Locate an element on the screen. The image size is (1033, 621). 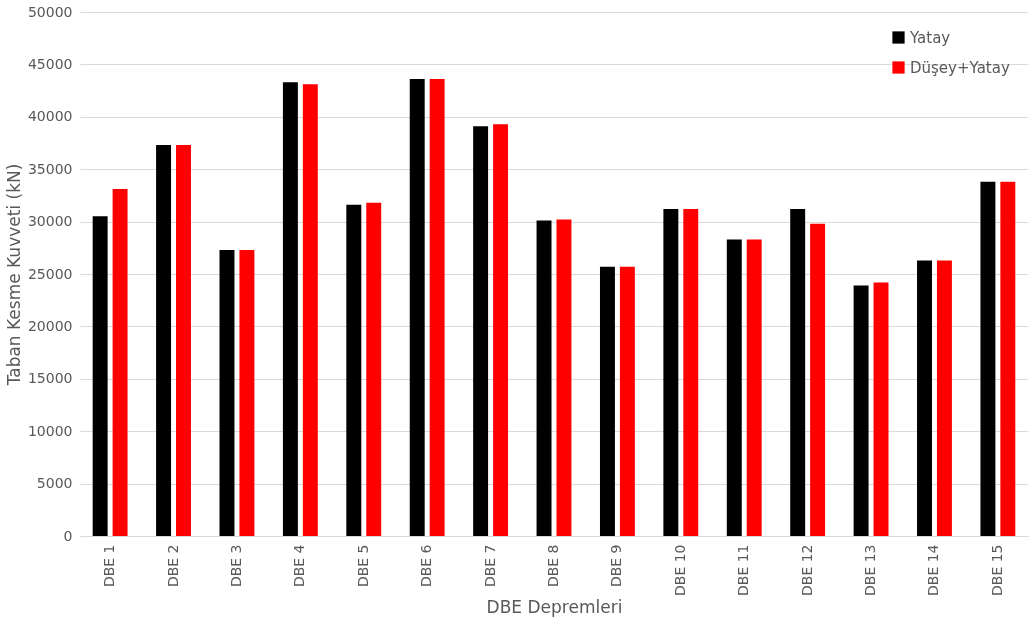
x-tick-label: DBE 13 is located at coordinates (870, 570).